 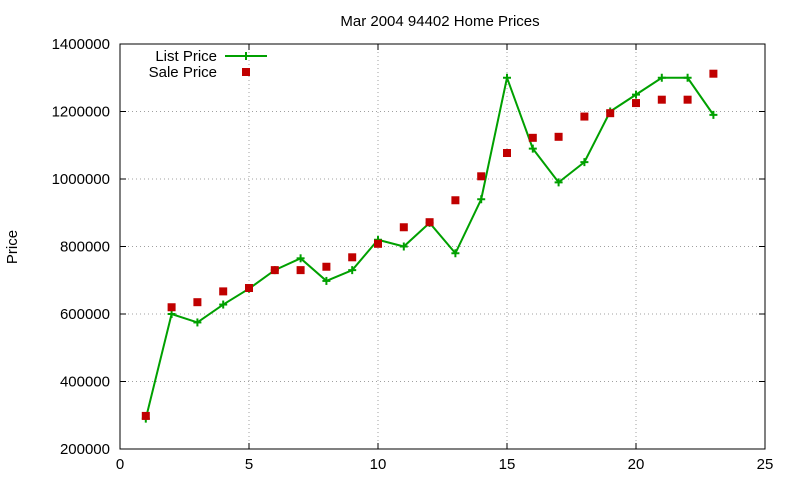 What do you see at coordinates (183, 72) in the screenshot?
I see `legend-sale-price-label: Sale Price` at bounding box center [183, 72].